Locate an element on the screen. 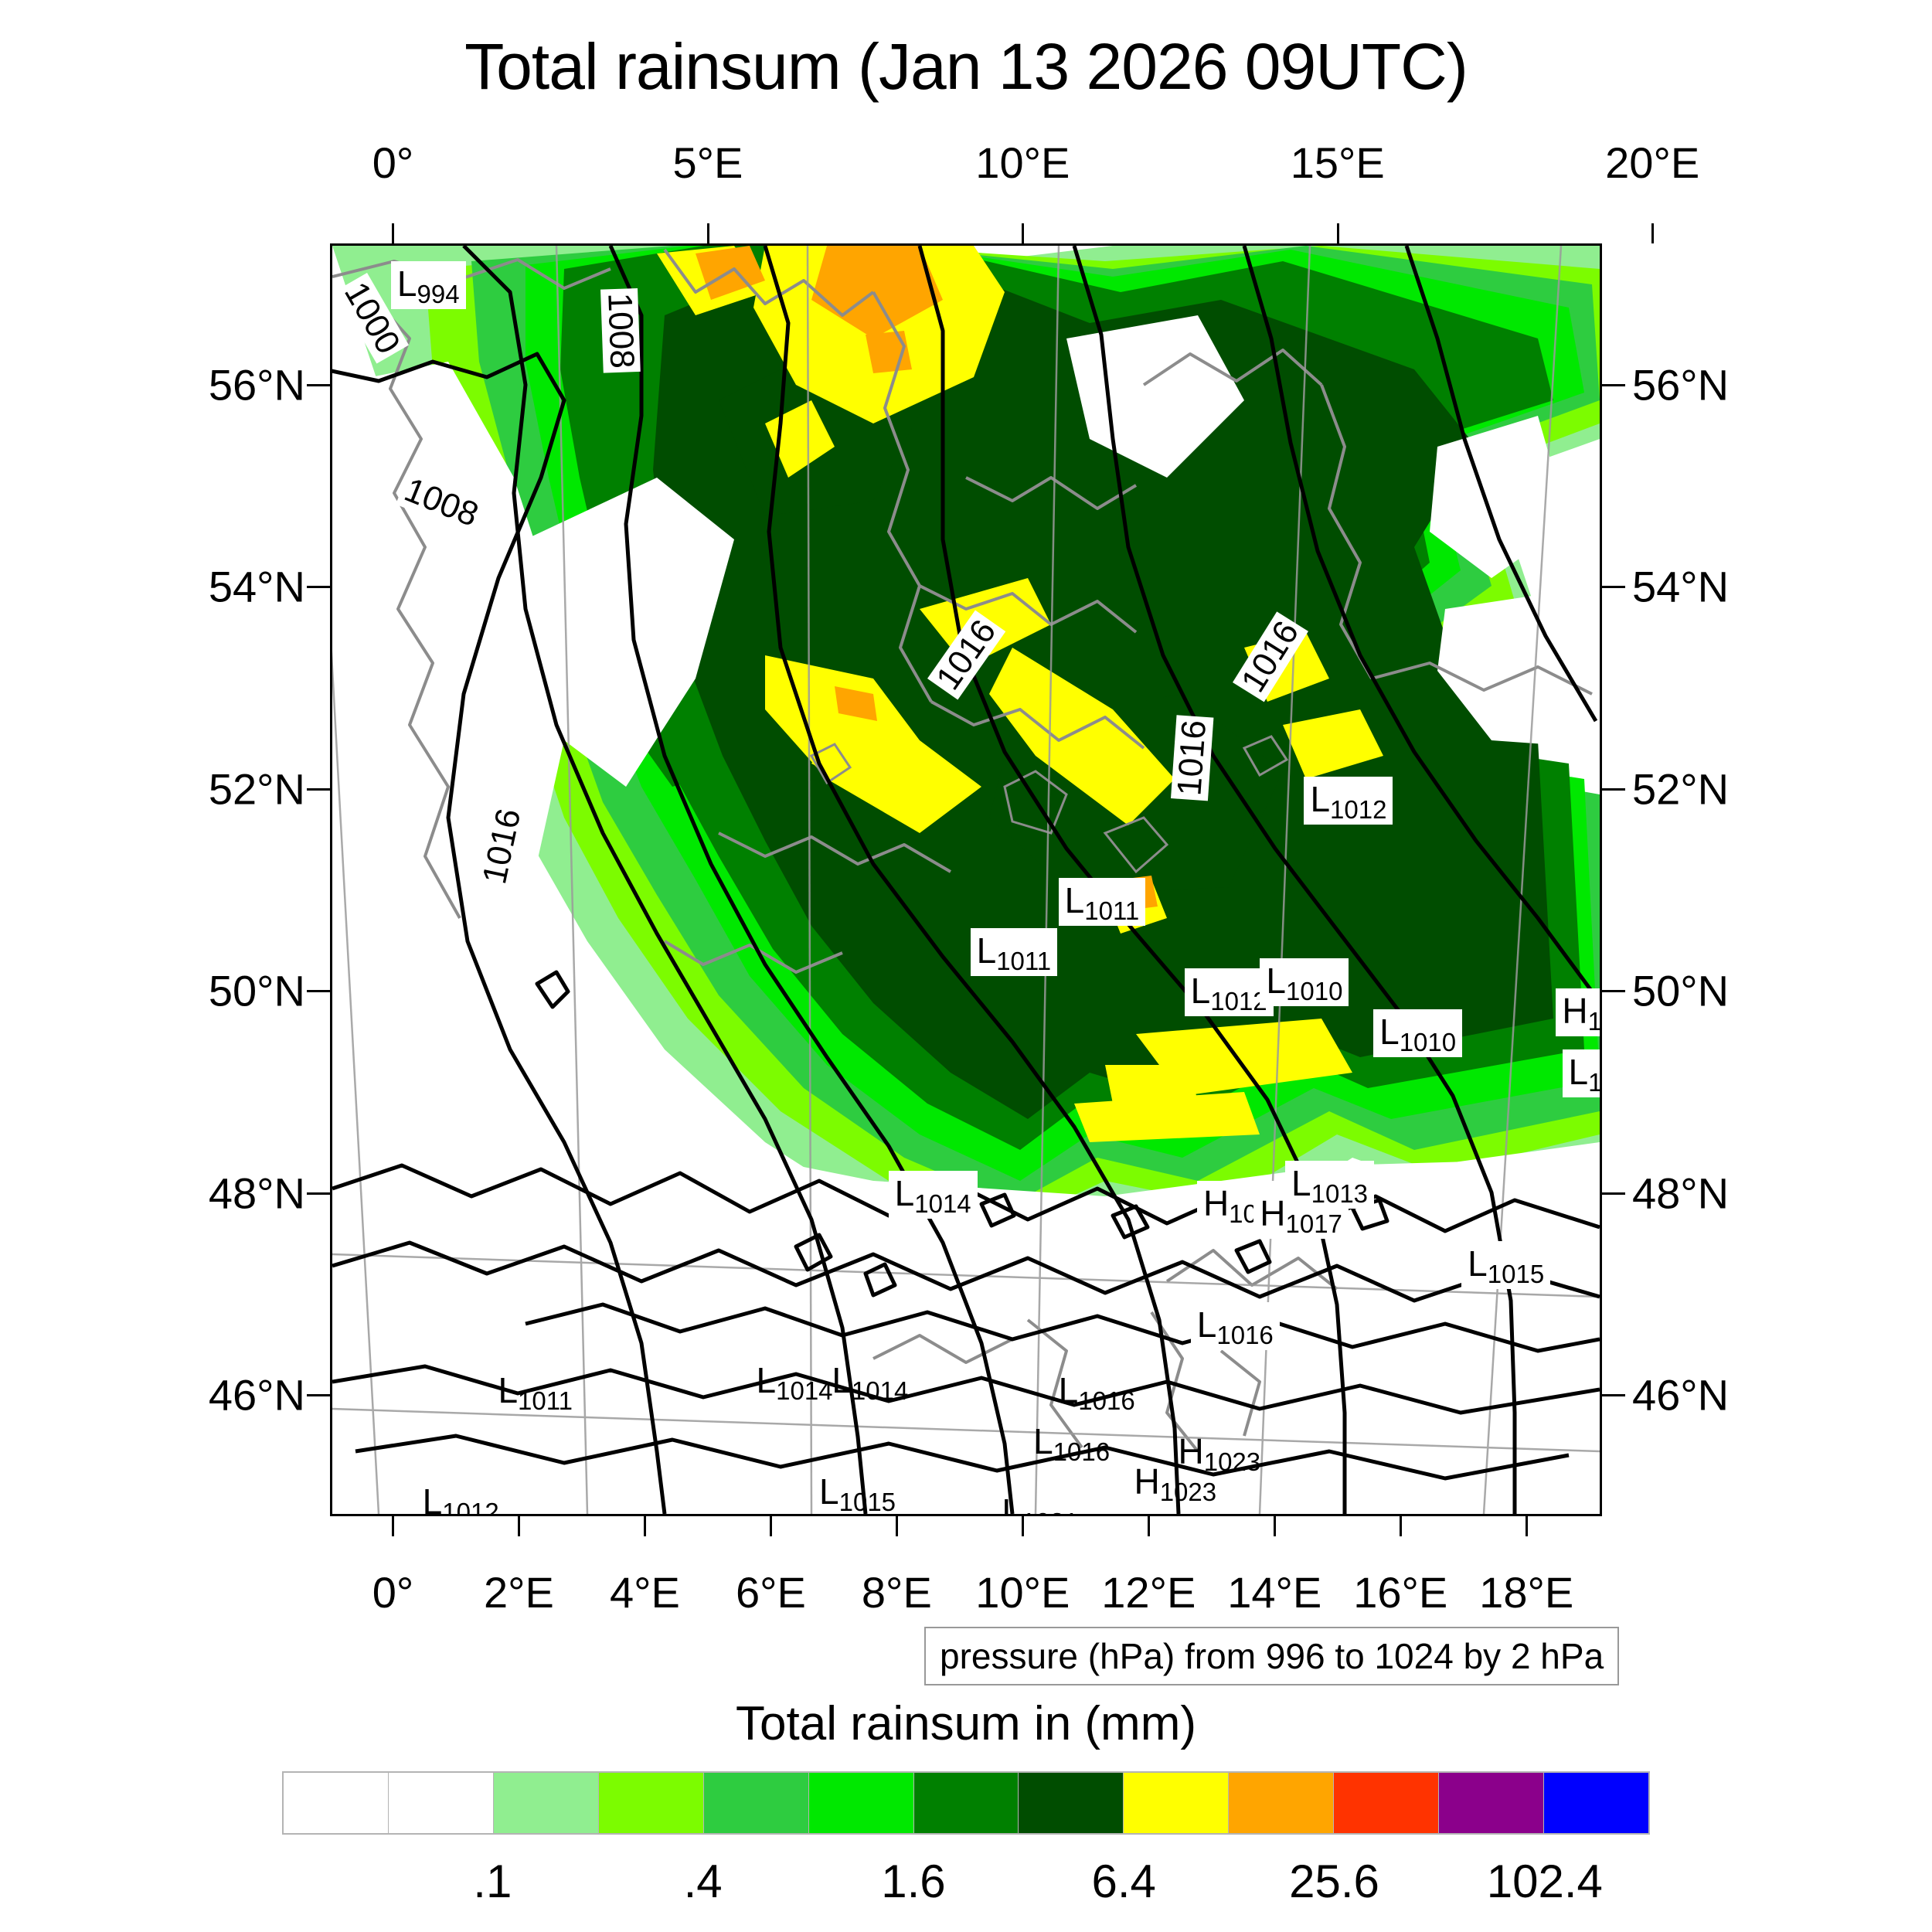 Image resolution: width=1932 pixels, height=1932 pixels. pressure-center-h-1023: H1023 is located at coordinates (1175, 1484).